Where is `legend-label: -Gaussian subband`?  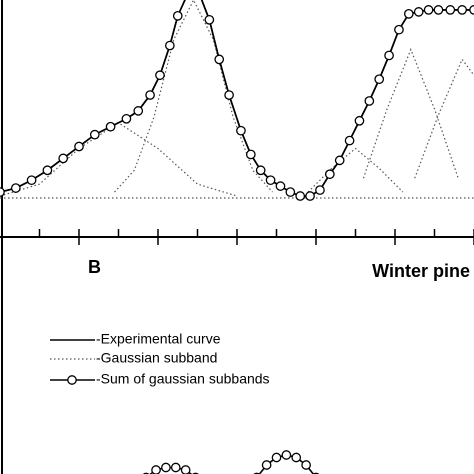
legend-label: -Gaussian subband is located at coordinates (156, 358).